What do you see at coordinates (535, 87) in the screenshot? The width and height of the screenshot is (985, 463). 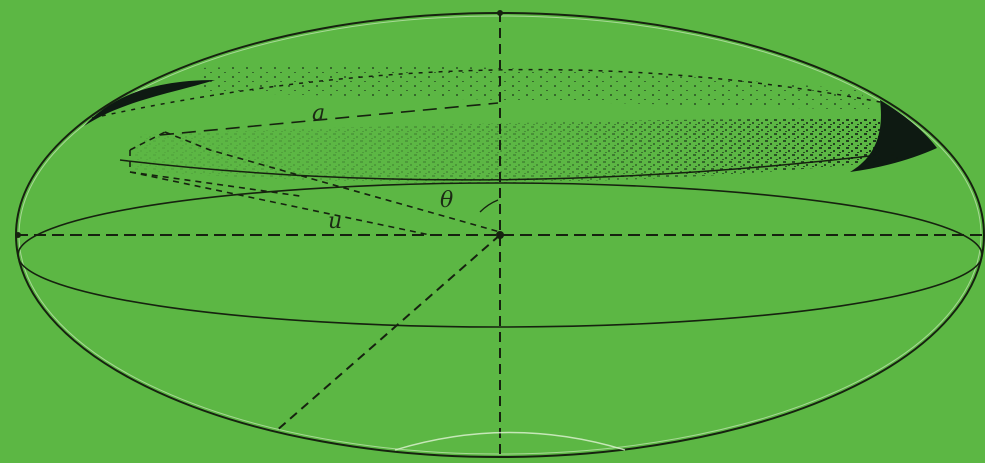 I see `speckle-shading-light` at bounding box center [535, 87].